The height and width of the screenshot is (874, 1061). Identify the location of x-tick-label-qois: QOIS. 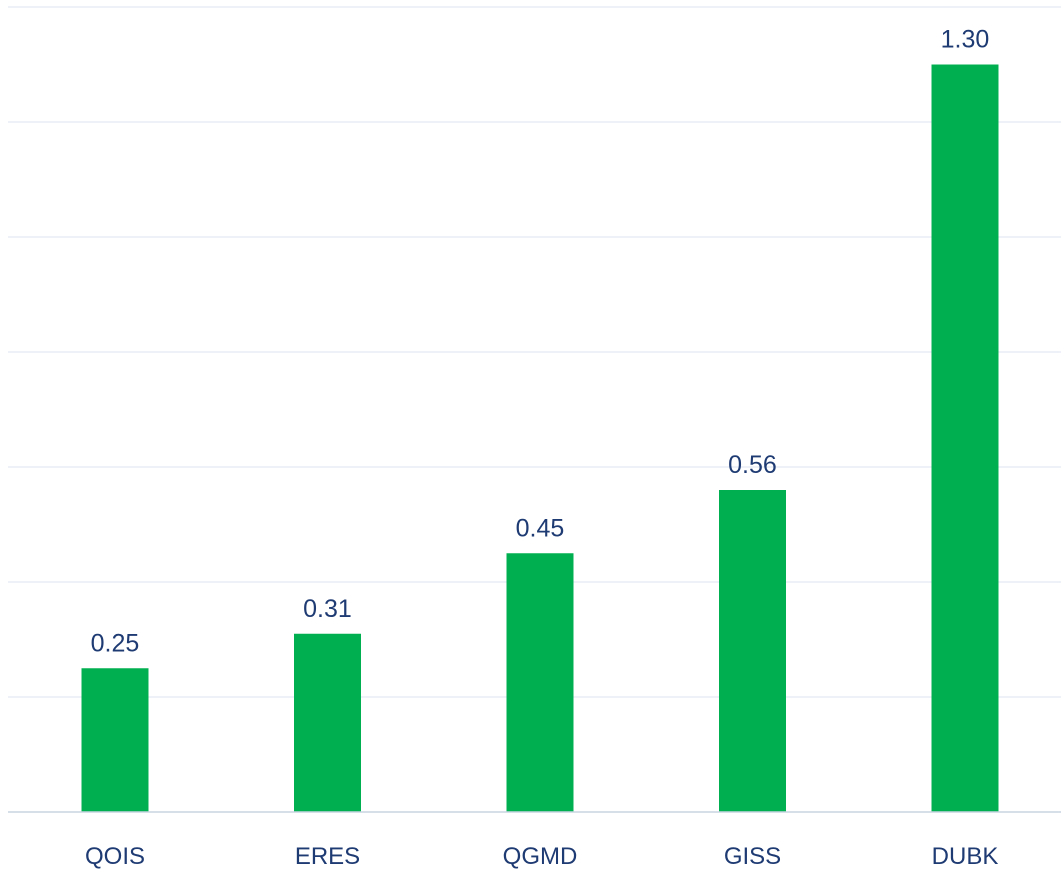
(115, 856).